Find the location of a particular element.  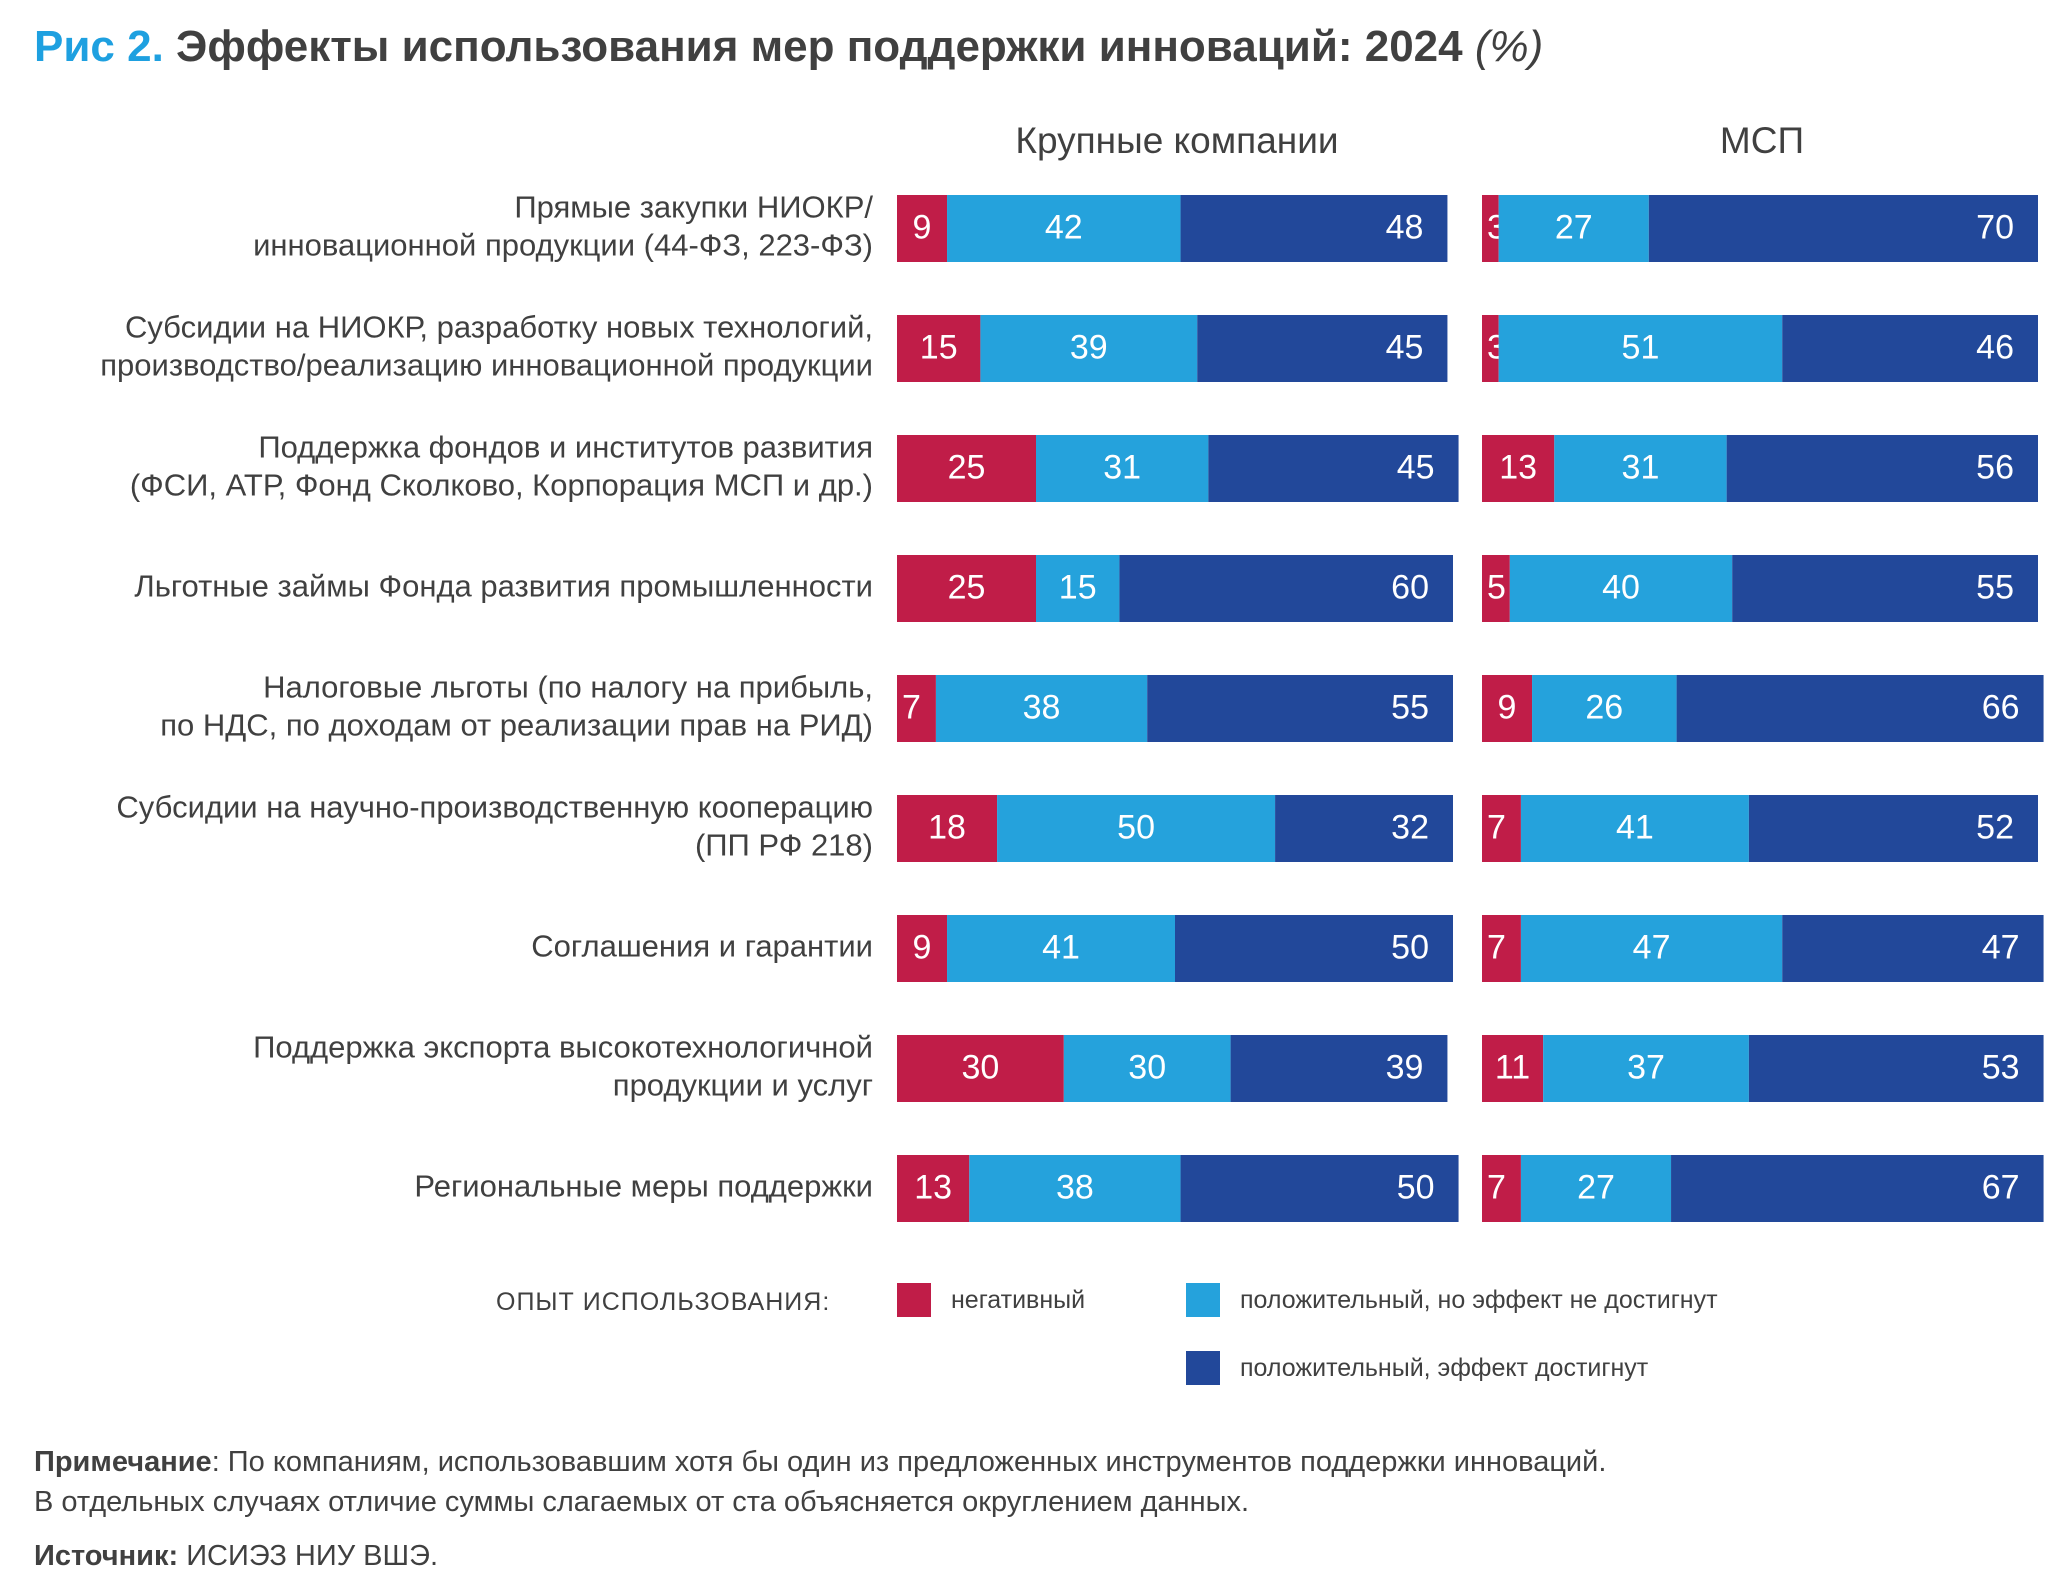

value-label-sme-positive-no-effect: 47 is located at coordinates (1652, 947).